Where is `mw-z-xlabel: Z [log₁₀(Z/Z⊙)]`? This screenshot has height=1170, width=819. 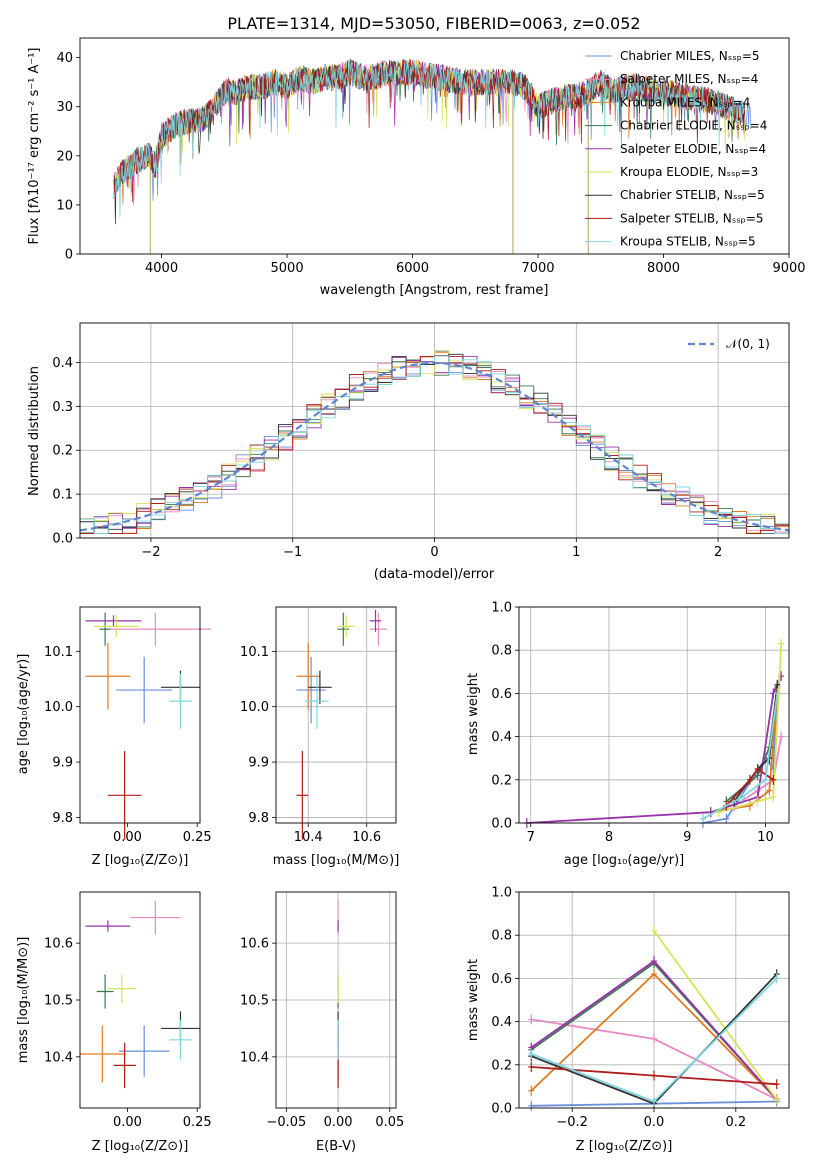 mw-z-xlabel: Z [log₁₀(Z/Z⊙)] is located at coordinates (624, 1146).